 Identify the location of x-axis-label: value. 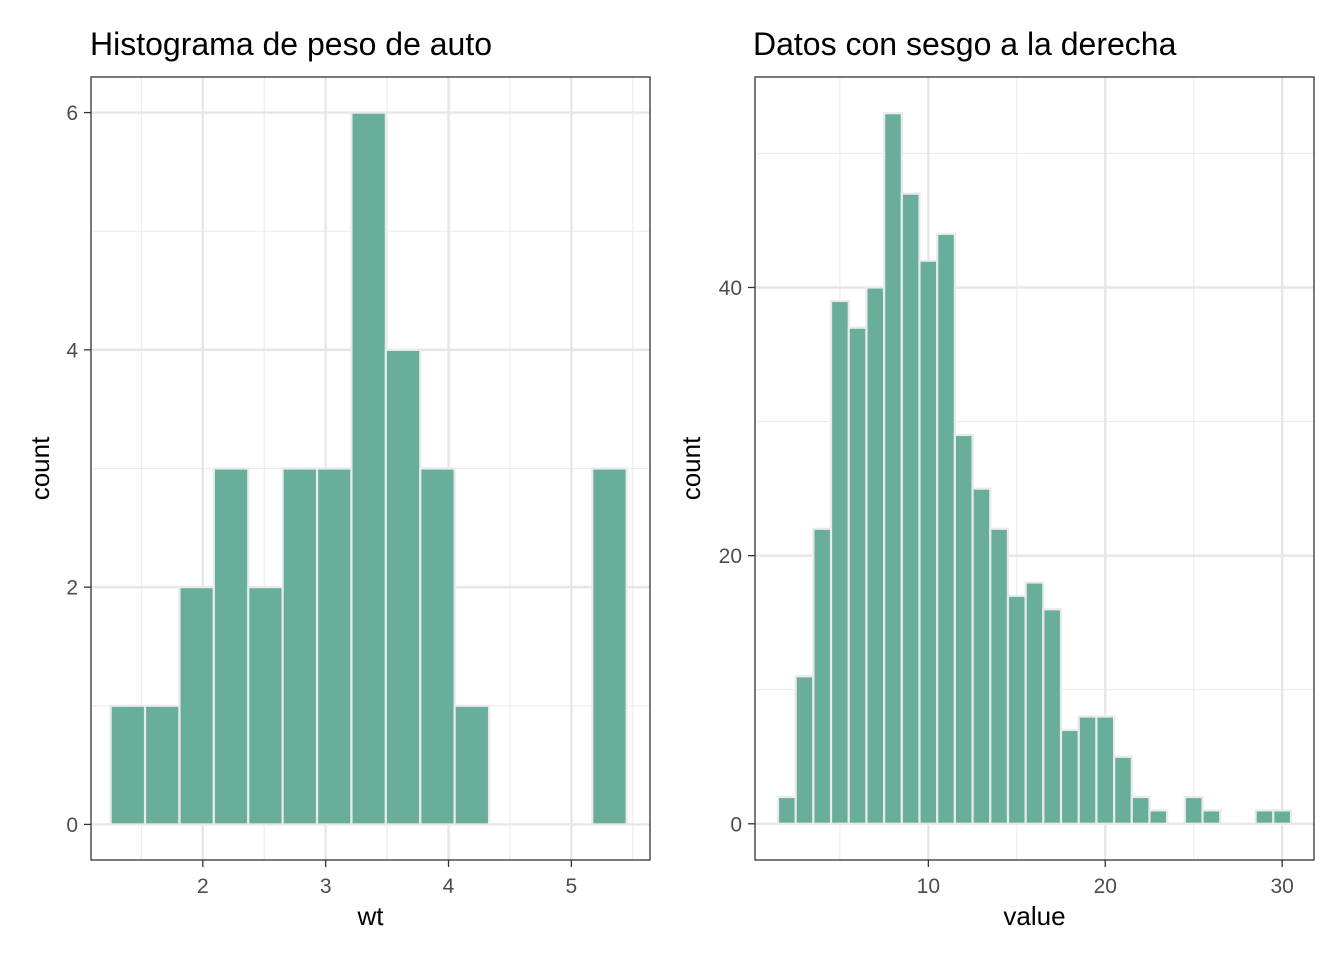
(1034, 916).